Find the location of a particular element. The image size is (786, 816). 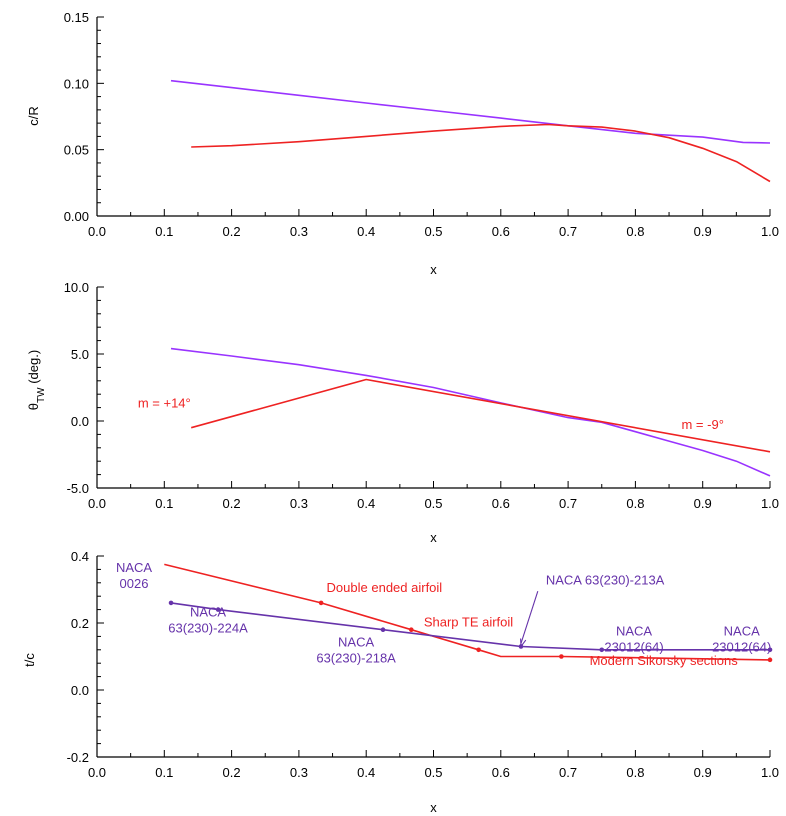

y-tick-label: 10.0 is located at coordinates (76, 287).